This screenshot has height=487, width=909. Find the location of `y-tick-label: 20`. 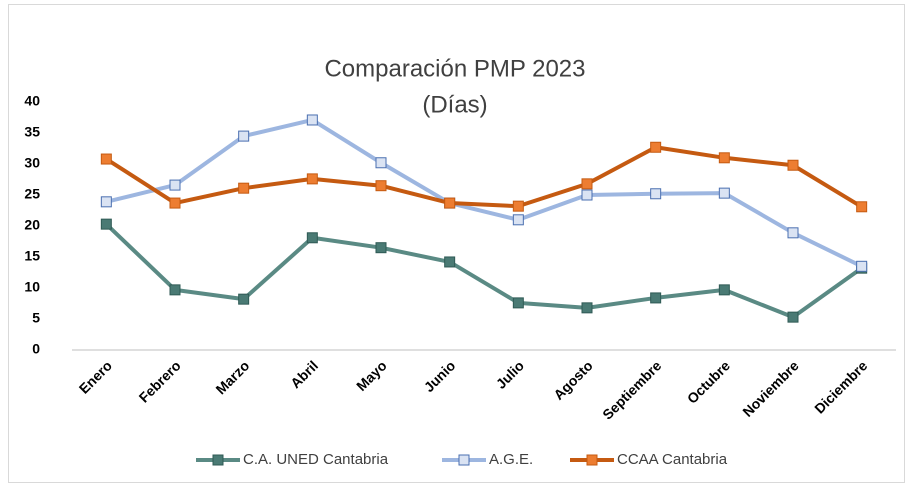

y-tick-label: 20 is located at coordinates (32, 225).